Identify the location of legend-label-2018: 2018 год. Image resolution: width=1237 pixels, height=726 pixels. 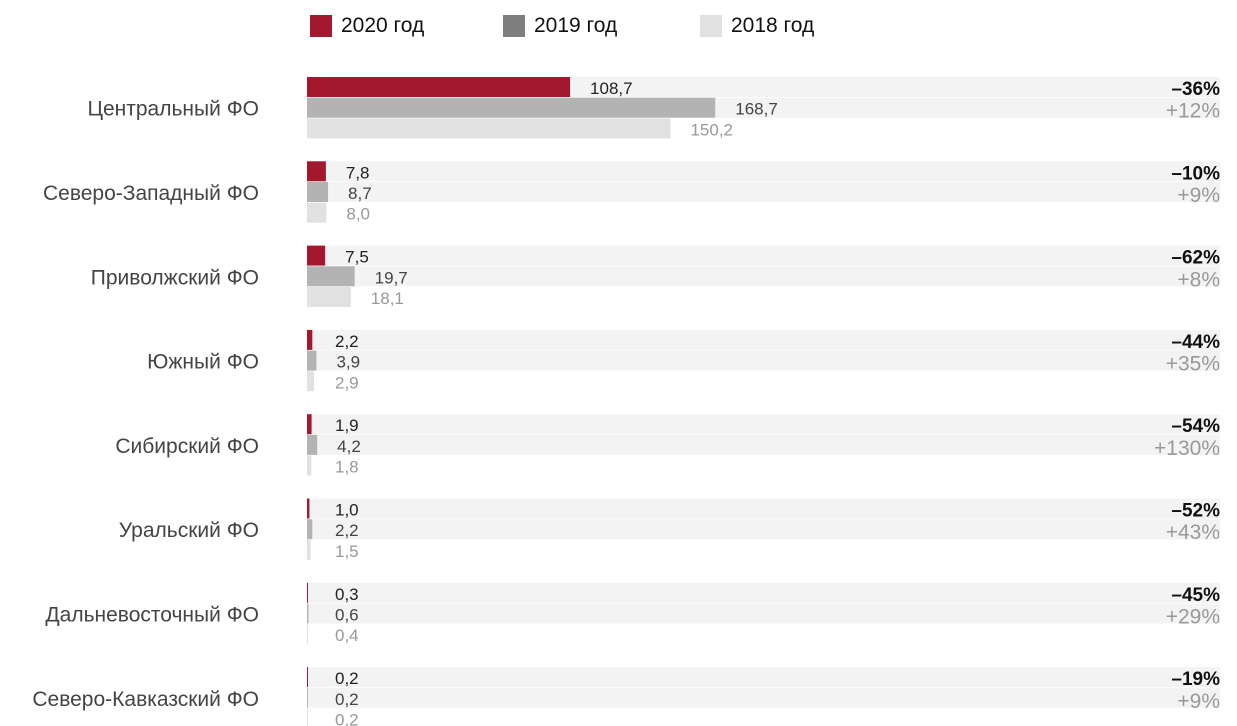
(773, 25).